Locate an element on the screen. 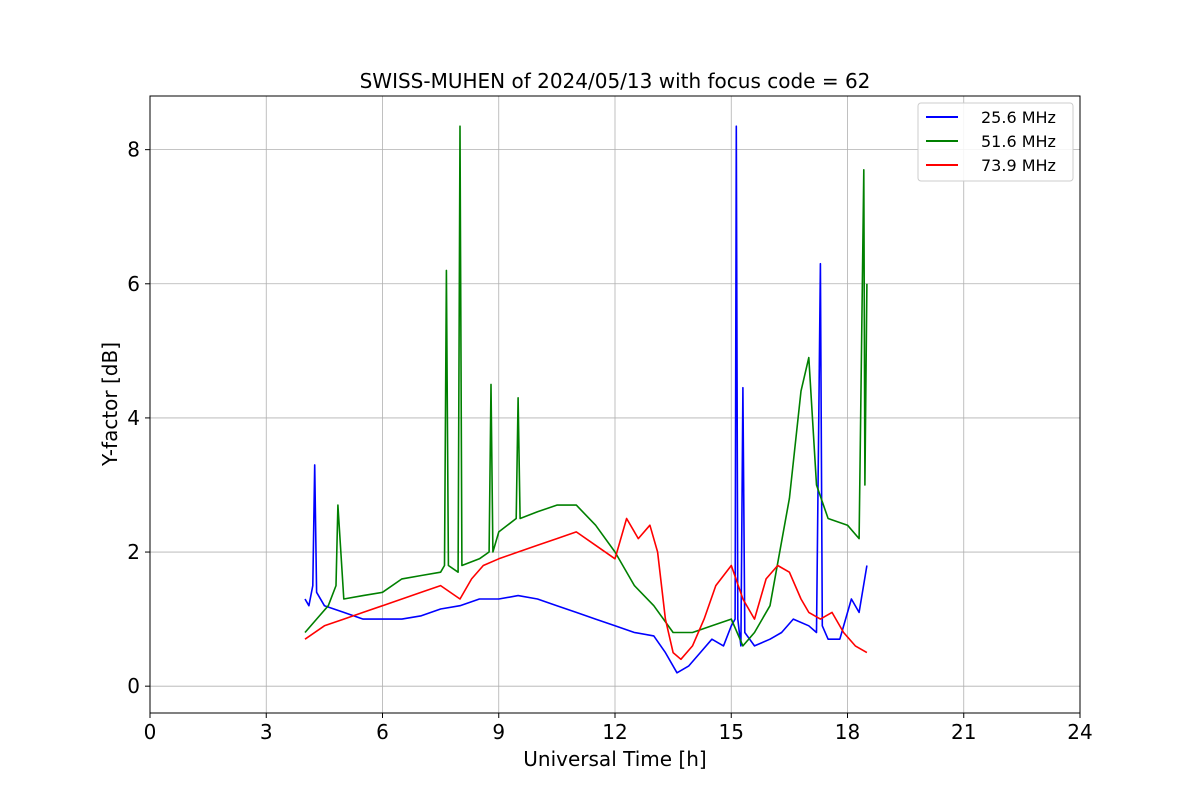 This screenshot has height=800, width=1200. legend-frame is located at coordinates (995, 142).